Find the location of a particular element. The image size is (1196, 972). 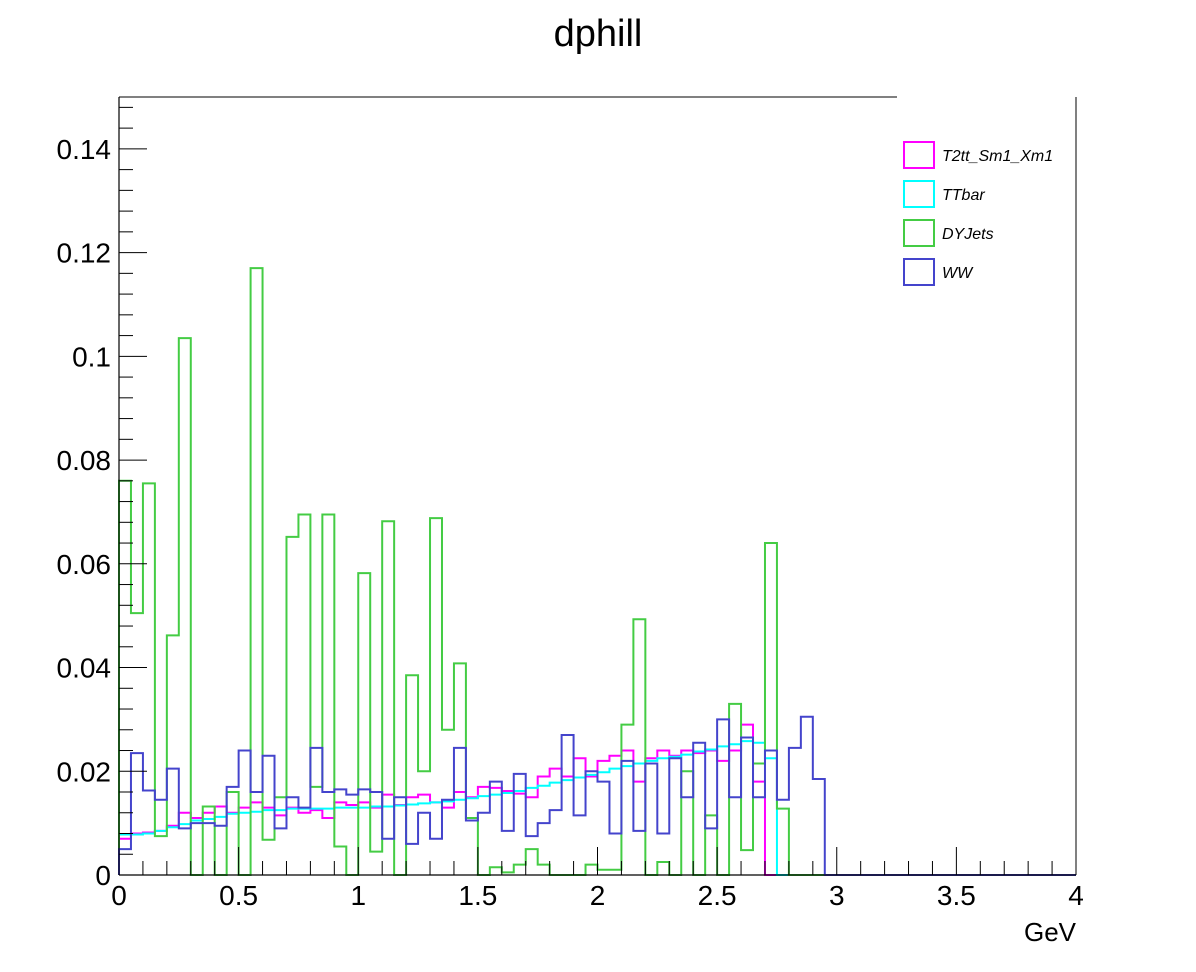

x-tick-label: 0.5 is located at coordinates (238, 895).